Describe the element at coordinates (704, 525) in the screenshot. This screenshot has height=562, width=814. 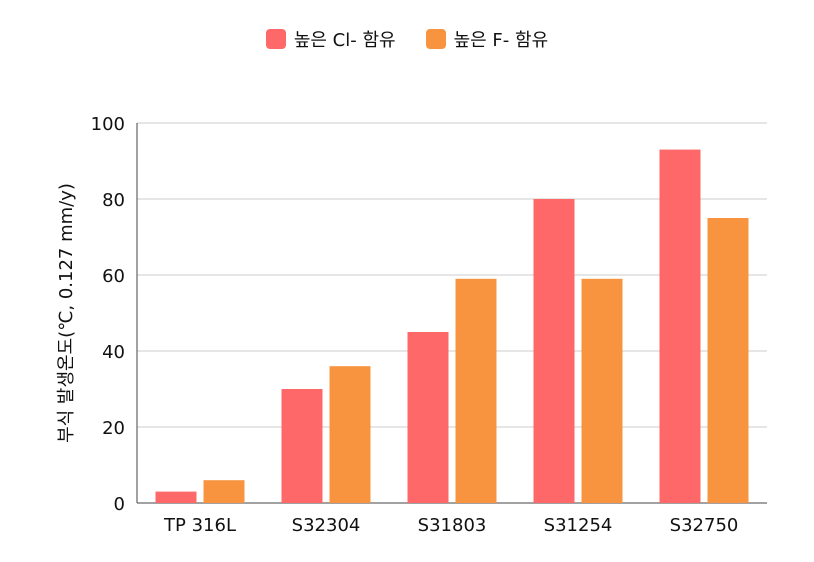
I see `x-tick-label: S32750` at that location.